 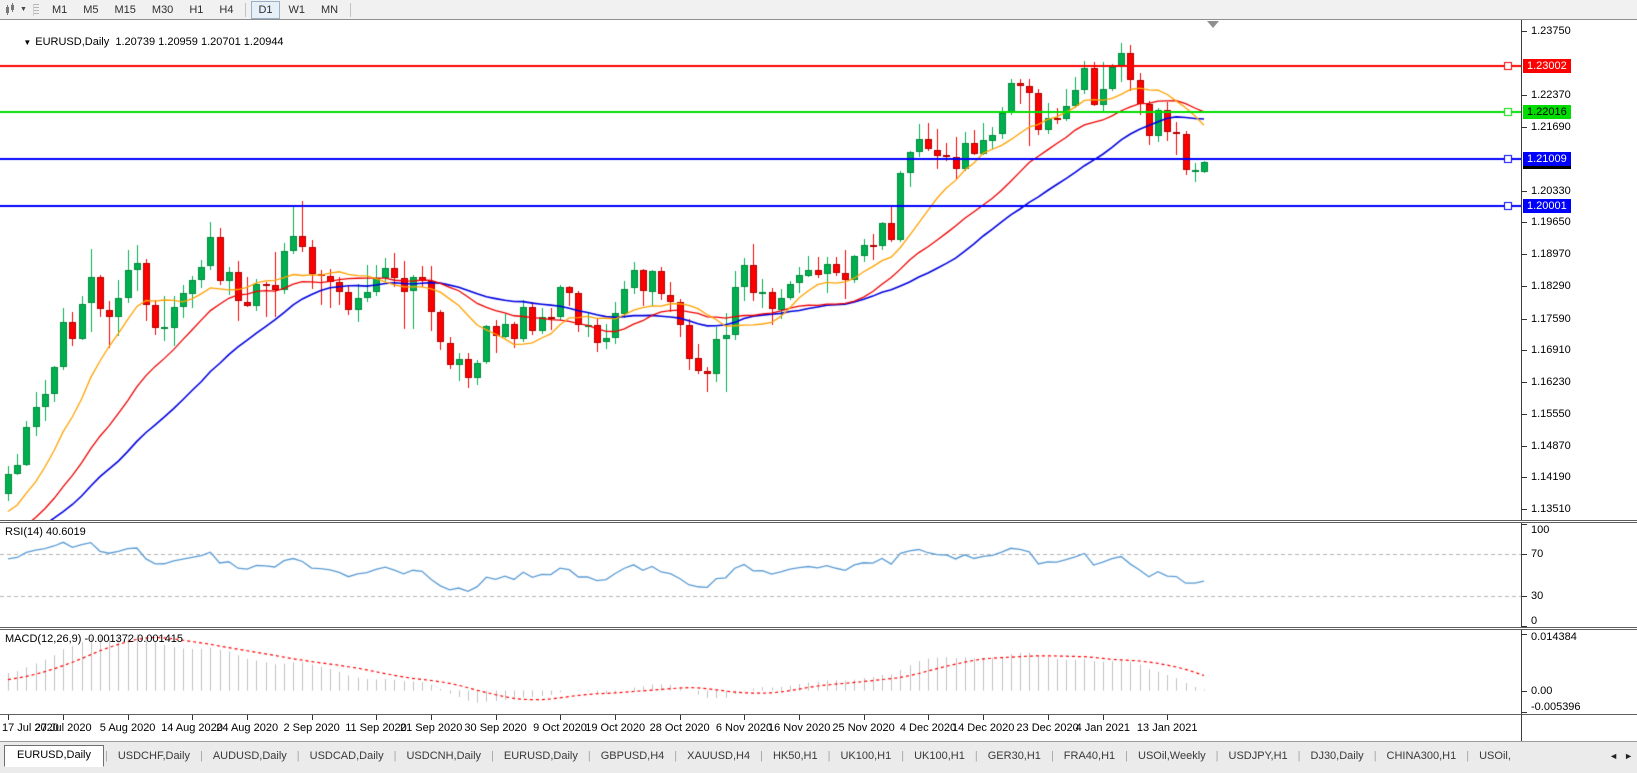 What do you see at coordinates (679, 728) in the screenshot?
I see `date-tick-label: 28 Oct 2020` at bounding box center [679, 728].